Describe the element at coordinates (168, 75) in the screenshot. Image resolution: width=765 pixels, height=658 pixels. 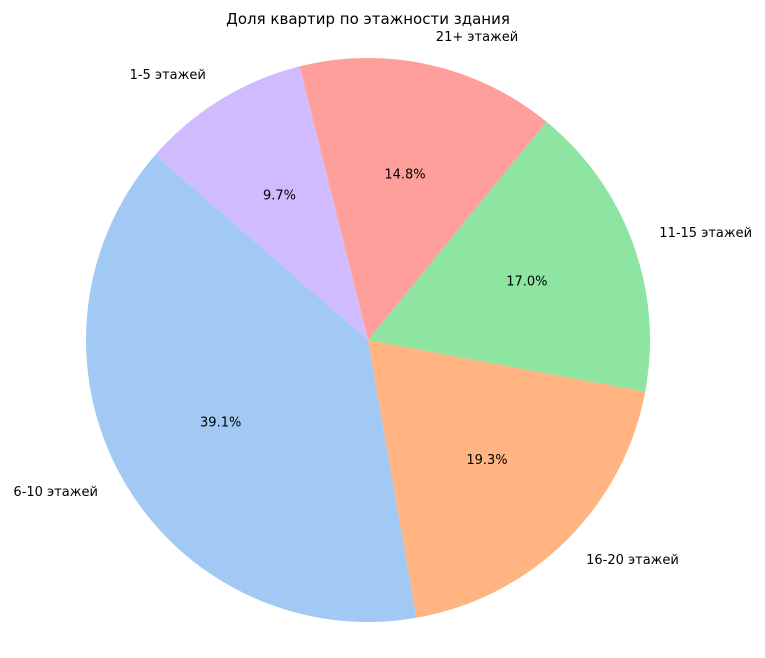
I see `slice-label-4: 1-5 этажей` at that location.